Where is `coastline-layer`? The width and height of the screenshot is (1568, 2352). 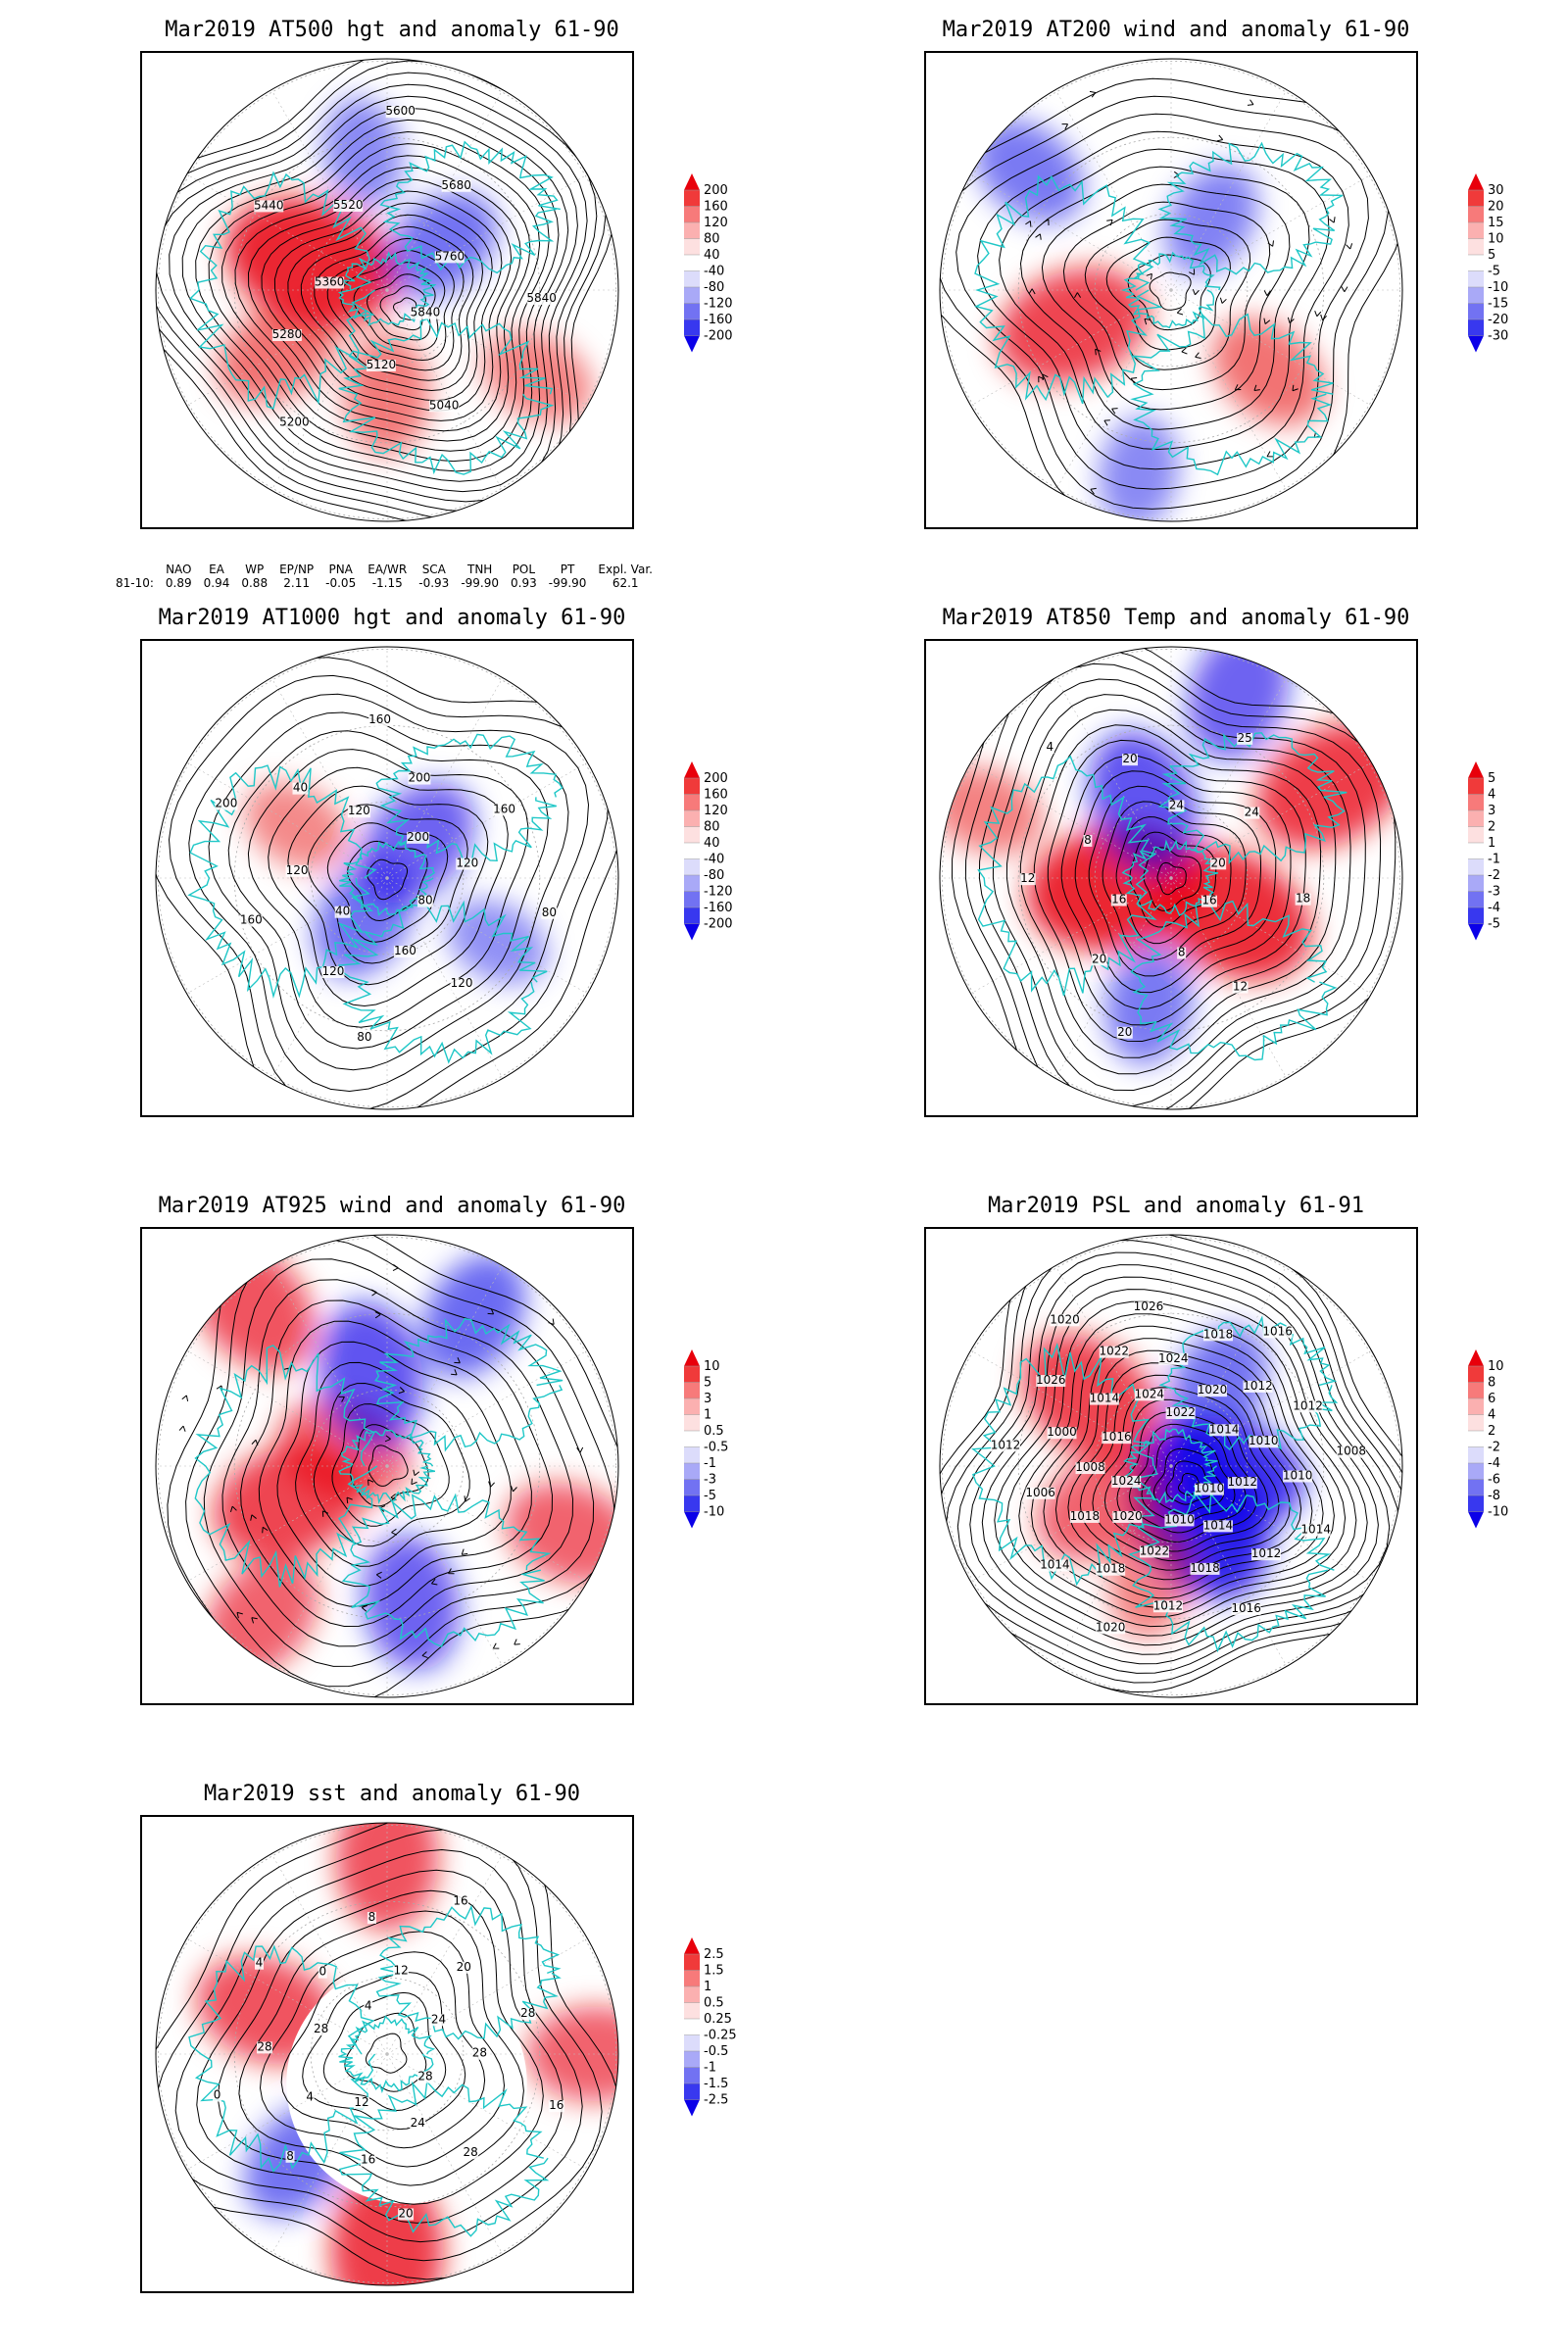
coastline-layer is located at coordinates (375, 2070).